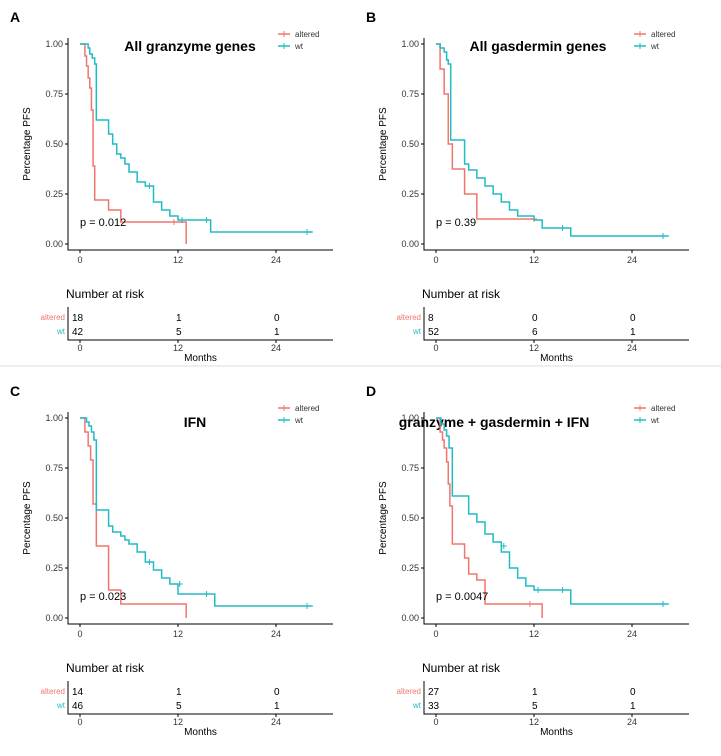 This screenshot has width=721, height=756. I want to click on p-value-label: p = 0.023, so click(103, 597).